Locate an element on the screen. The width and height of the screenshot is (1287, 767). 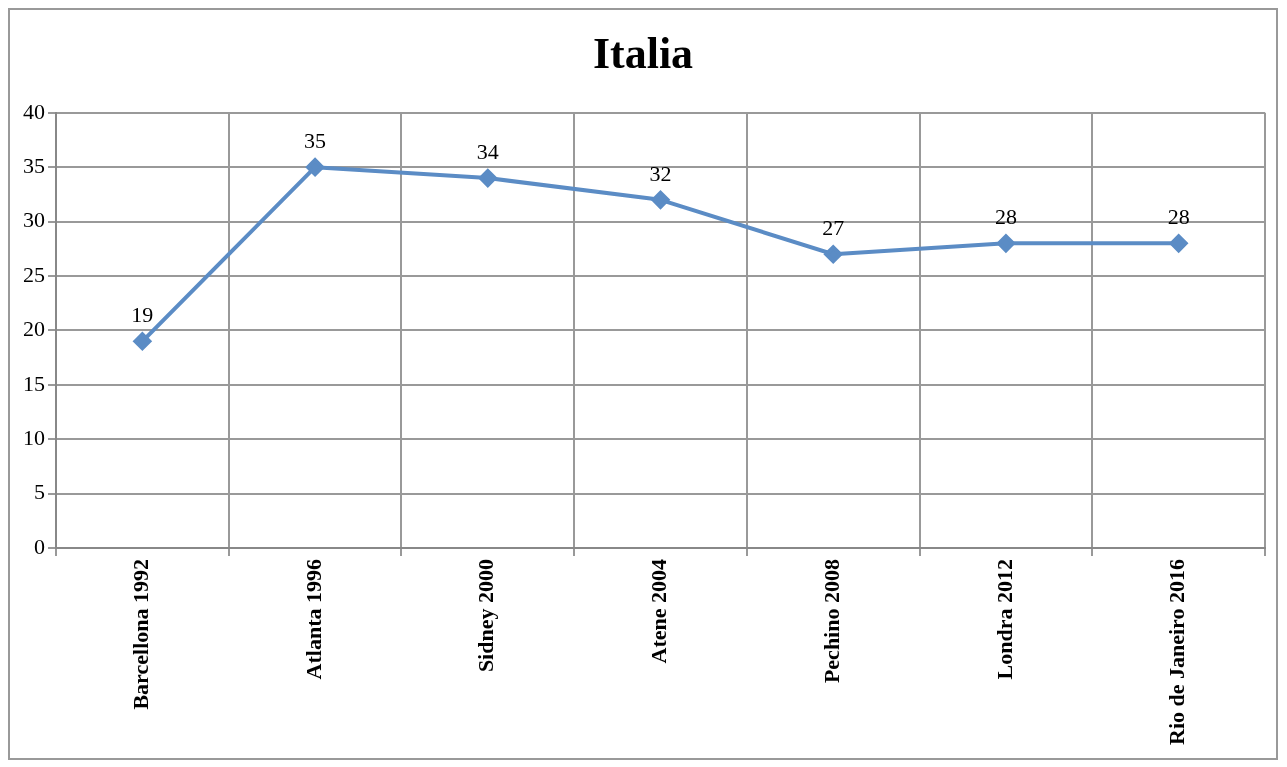
y-tick-label: 40 is located at coordinates (34, 111).